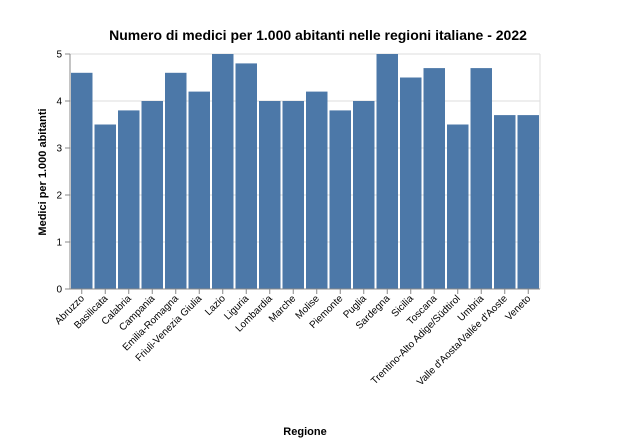 This screenshot has height=442, width=640. Describe the element at coordinates (519, 308) in the screenshot. I see `x-tick-label: Veneto` at that location.